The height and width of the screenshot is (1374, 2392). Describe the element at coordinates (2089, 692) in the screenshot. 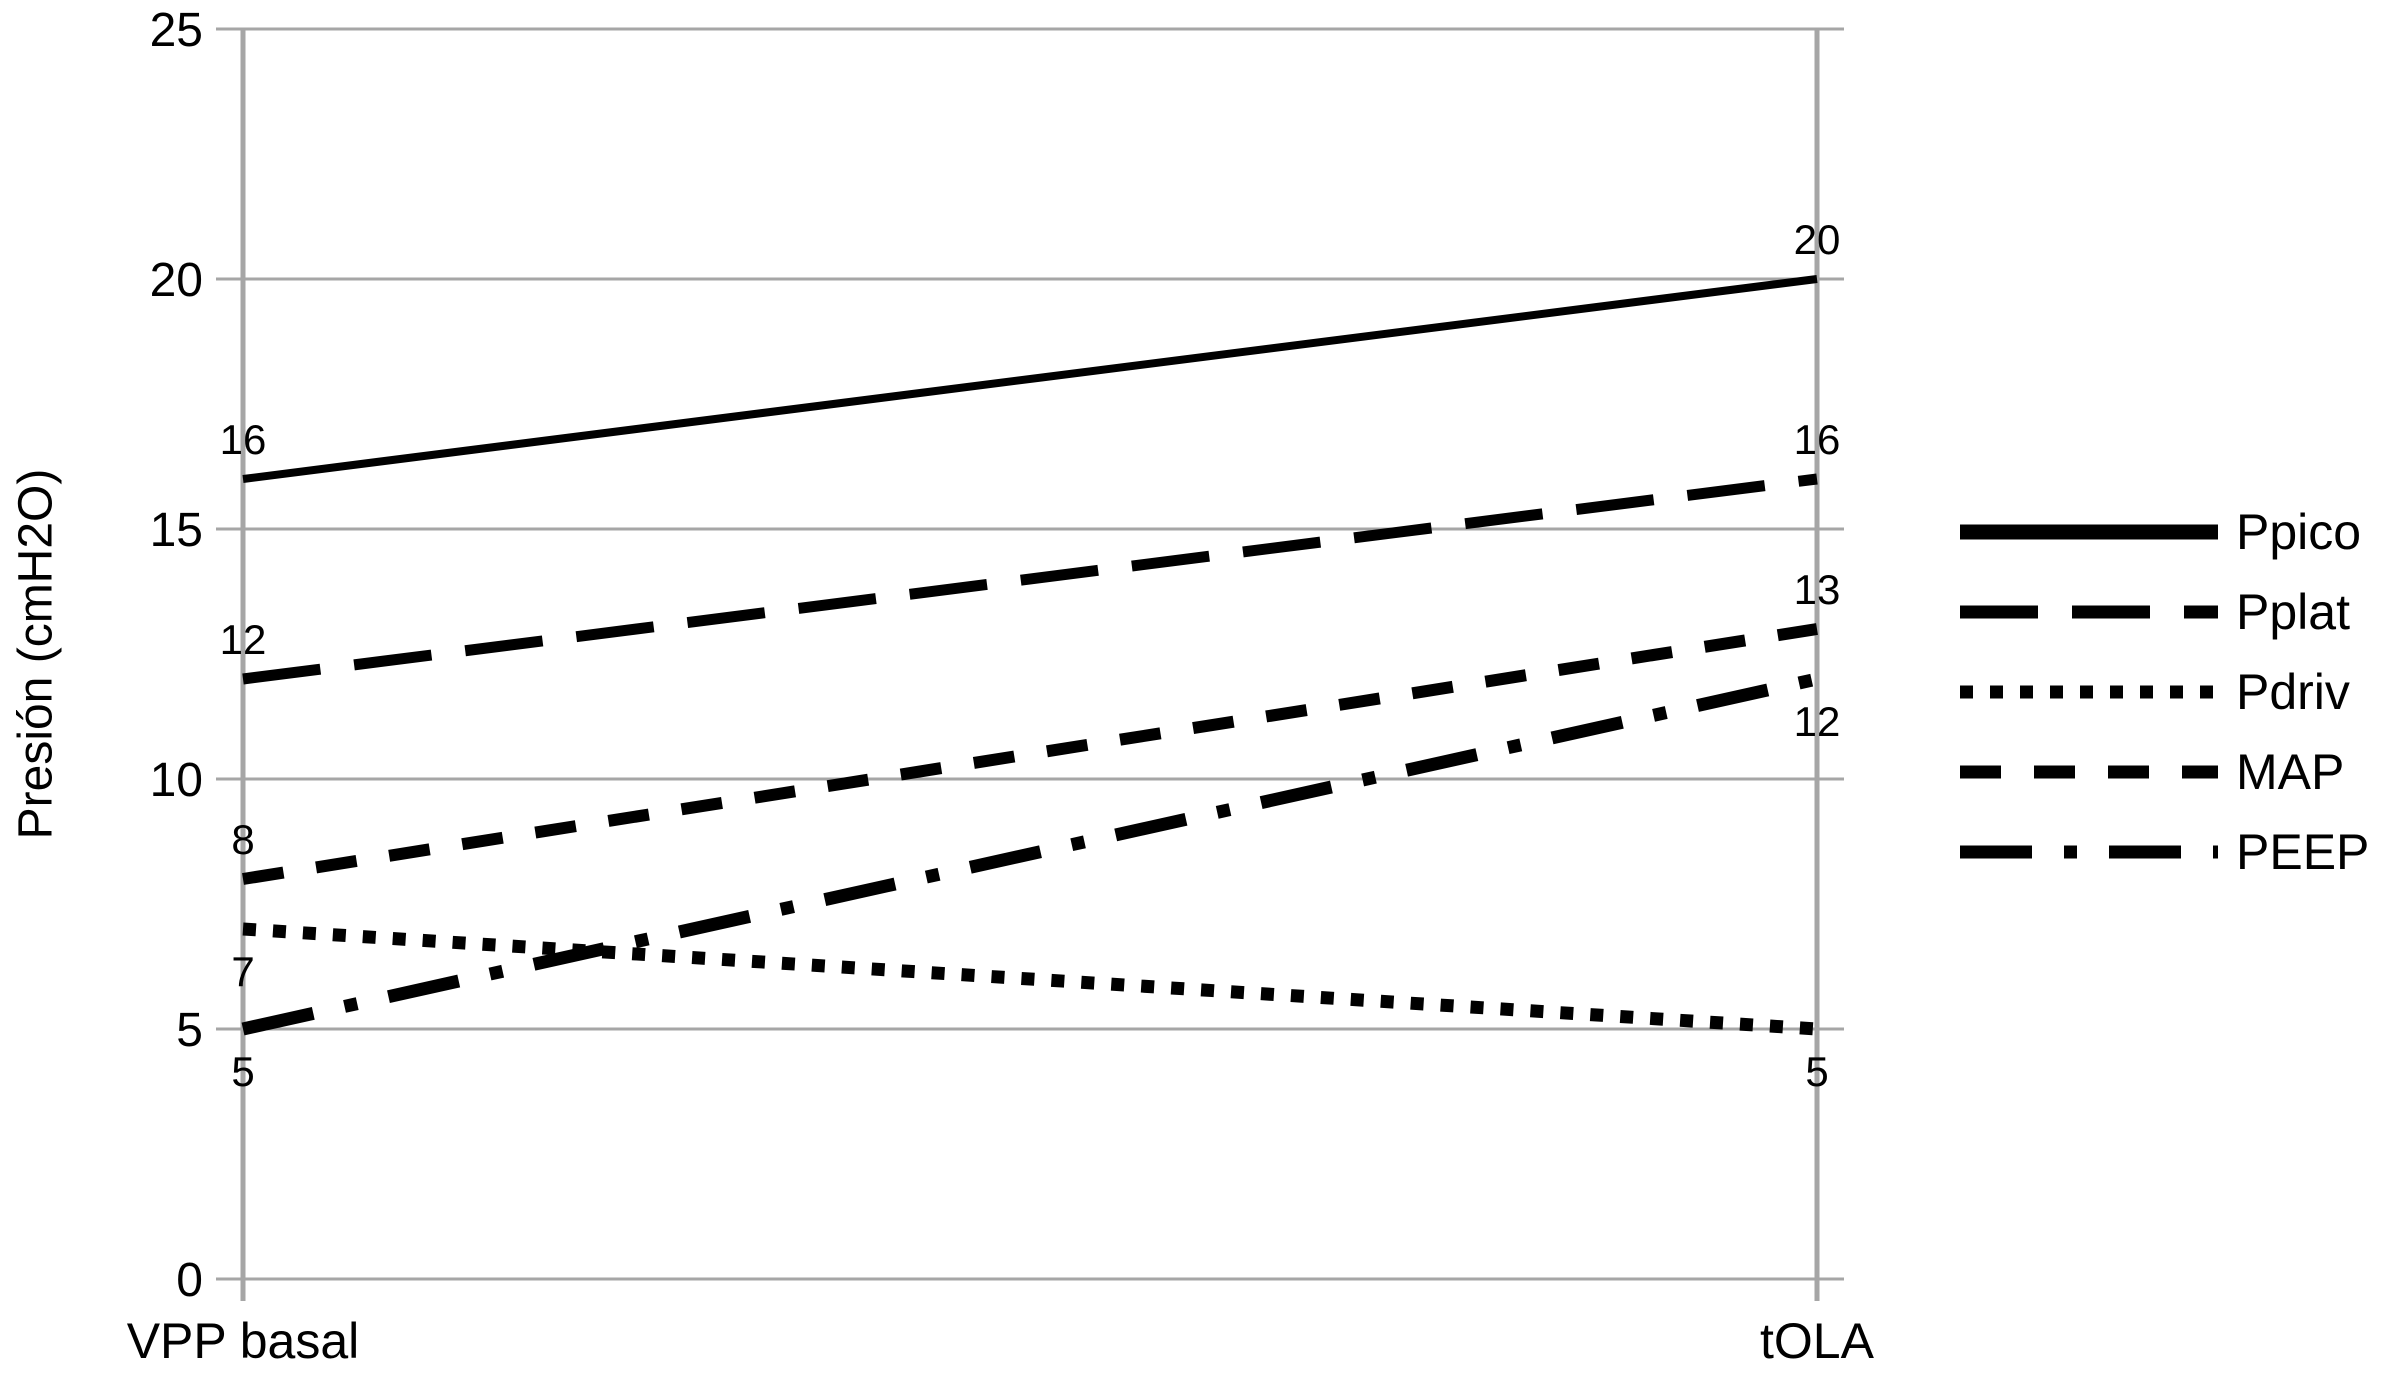

I see `legend-line-sample-dotted` at that location.